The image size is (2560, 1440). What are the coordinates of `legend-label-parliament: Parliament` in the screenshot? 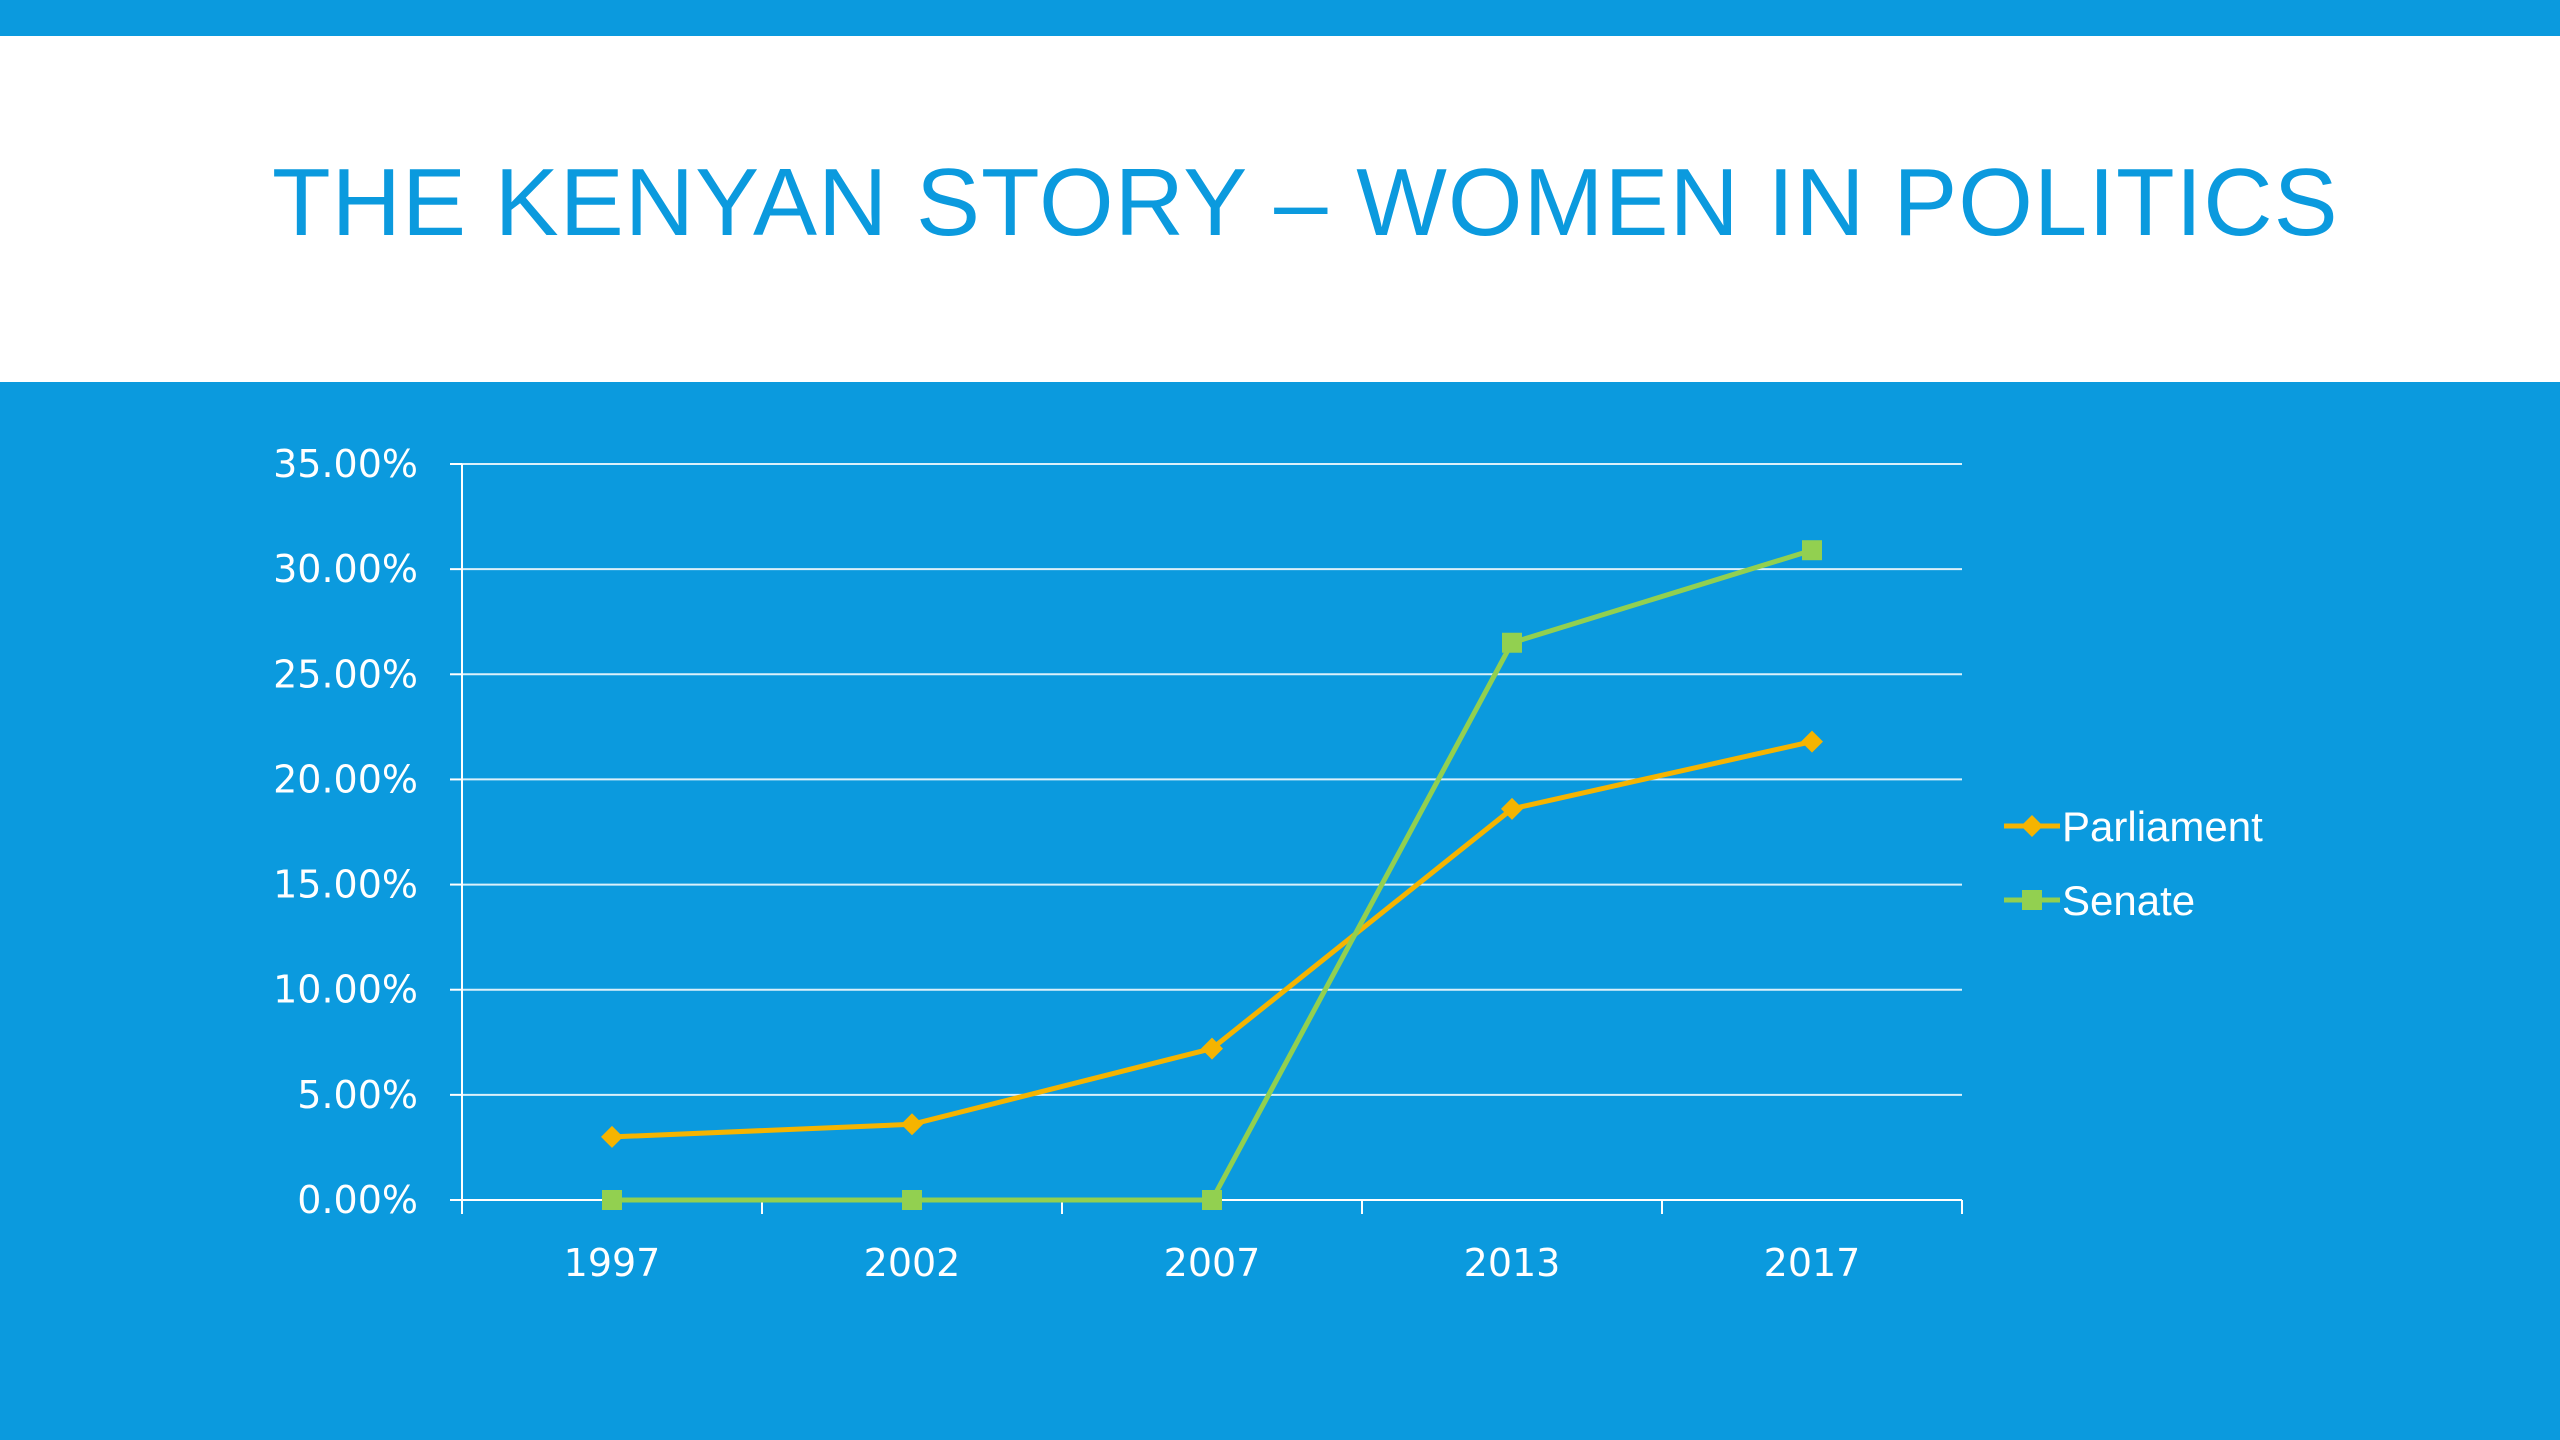 It's located at (2162, 826).